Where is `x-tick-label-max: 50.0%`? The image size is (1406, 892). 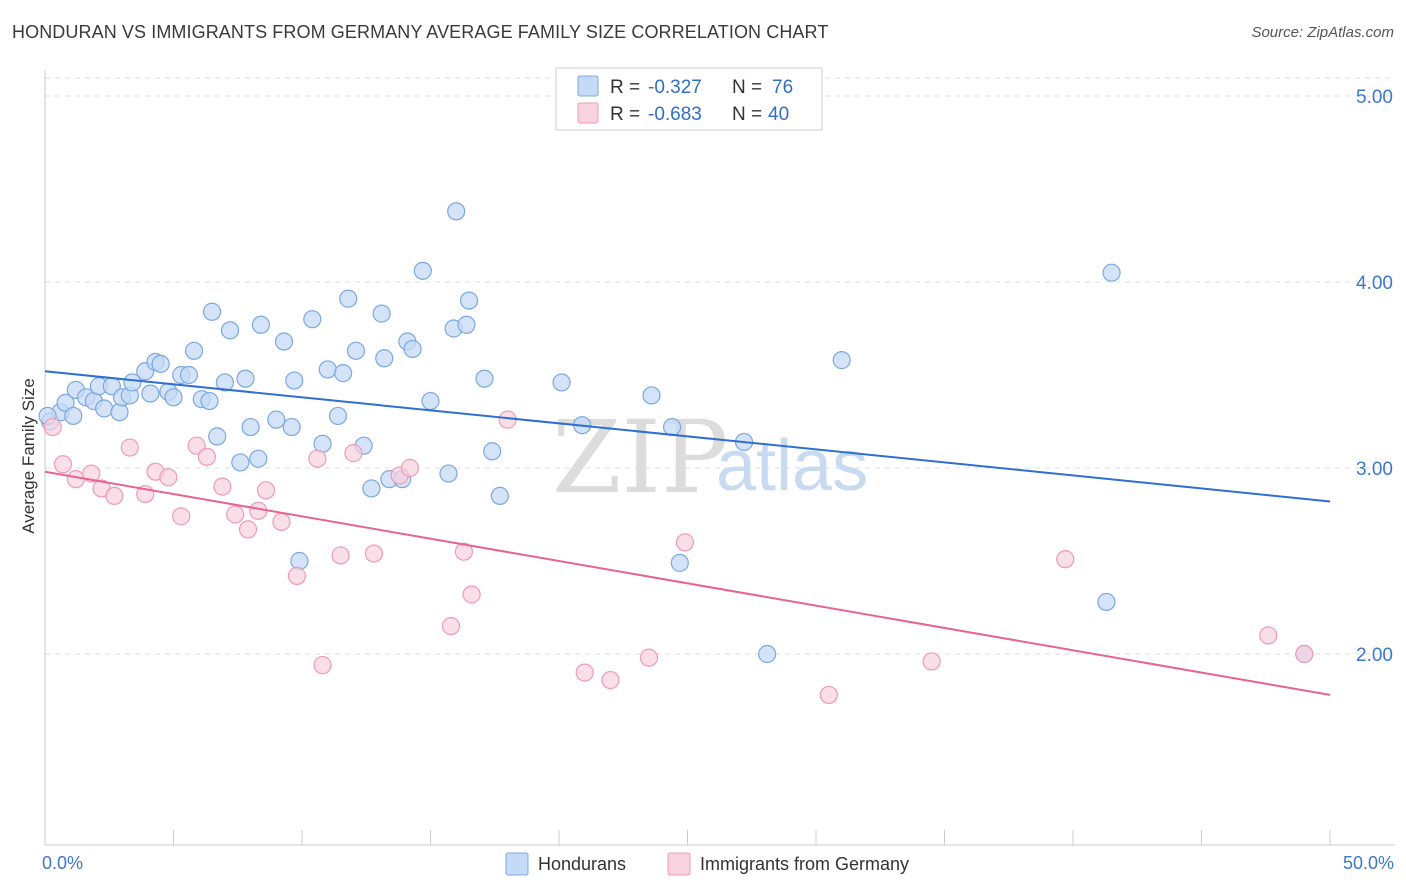
x-tick-label-max: 50.0% is located at coordinates (1368, 863).